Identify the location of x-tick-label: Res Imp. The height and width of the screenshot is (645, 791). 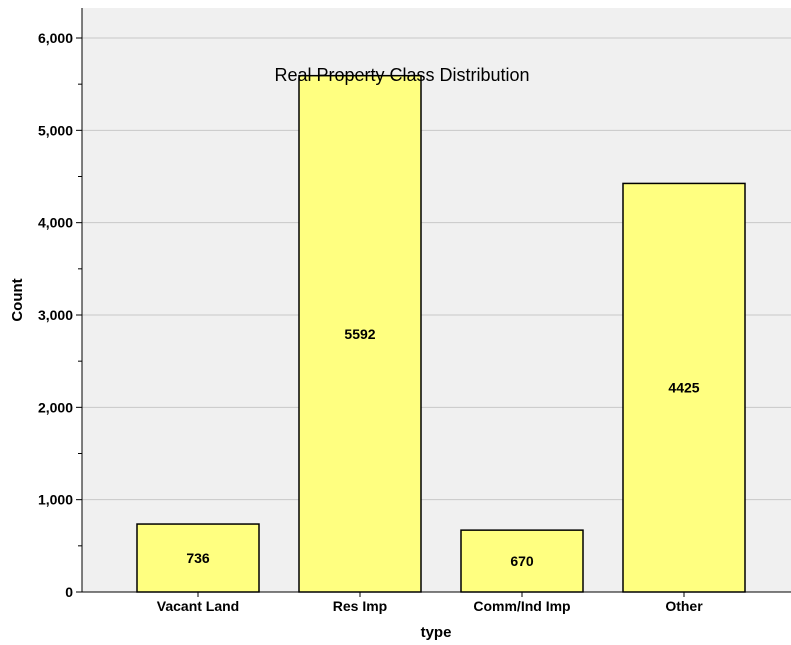
(360, 606).